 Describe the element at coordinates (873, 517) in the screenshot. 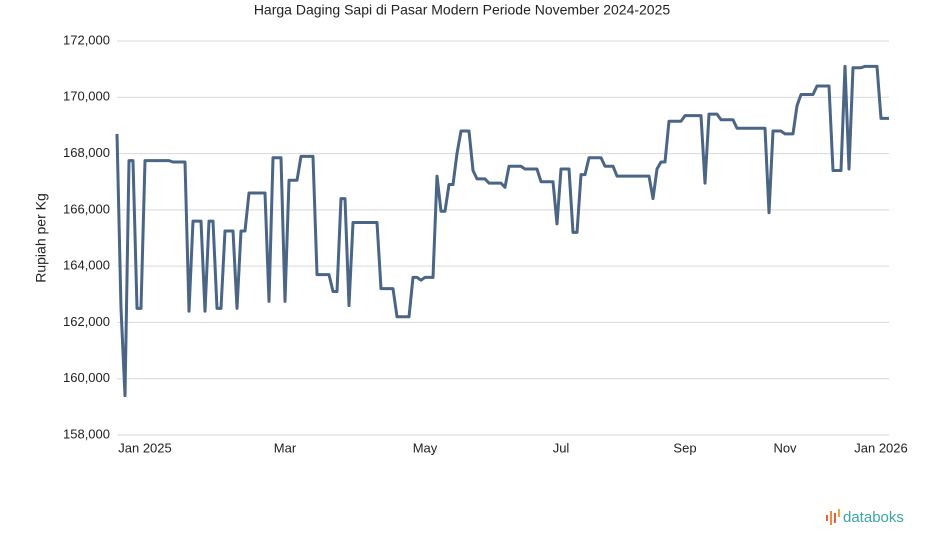

I see `brand: databoks` at that location.